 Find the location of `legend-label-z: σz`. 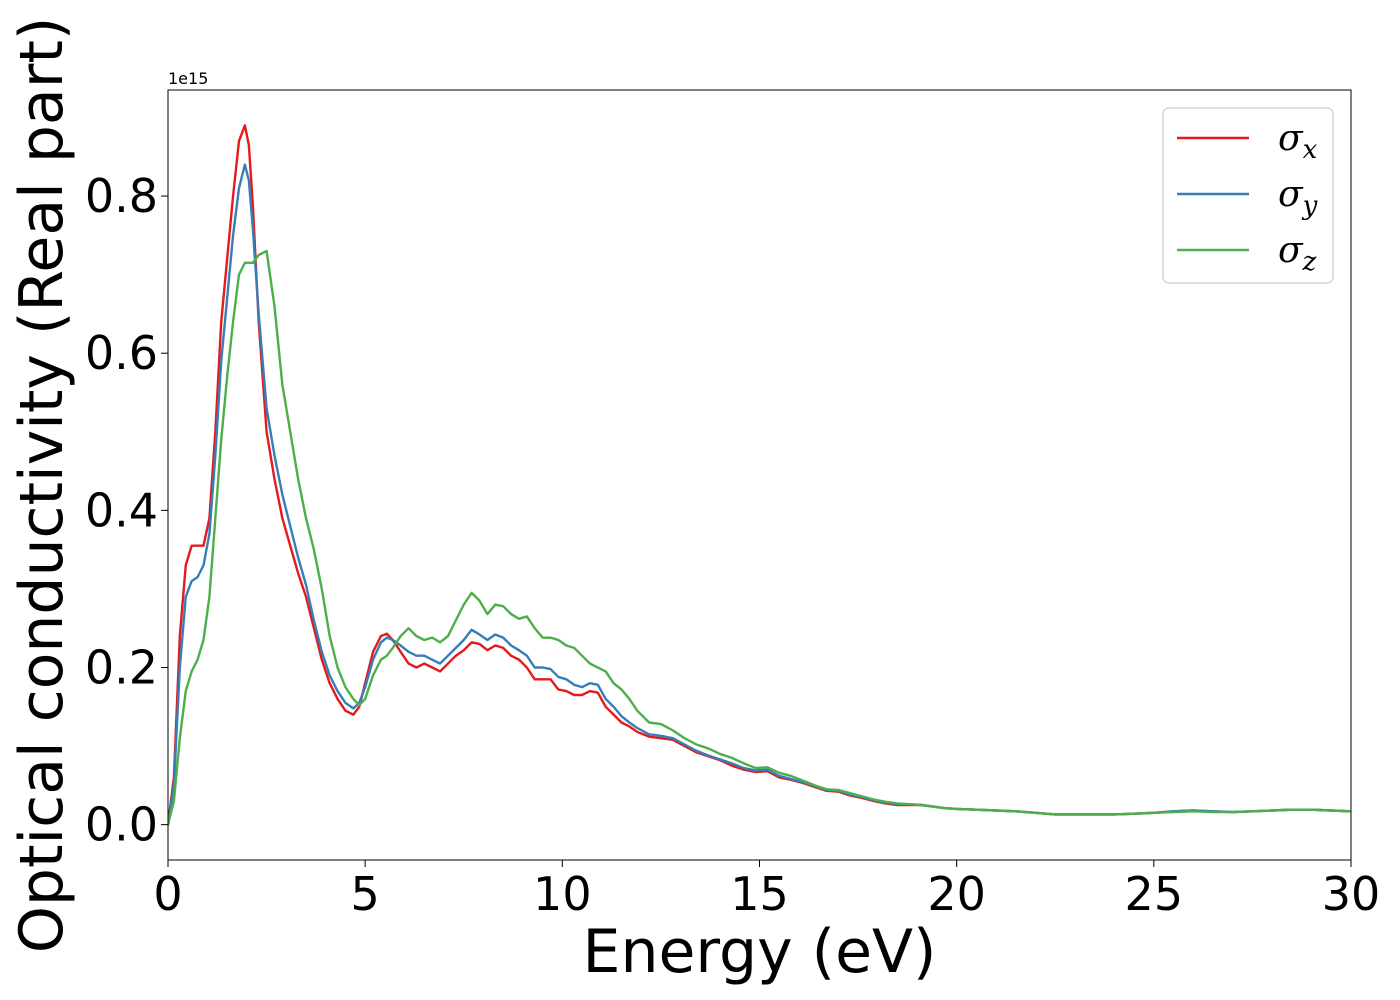

legend-label-z: σz is located at coordinates (1297, 253).